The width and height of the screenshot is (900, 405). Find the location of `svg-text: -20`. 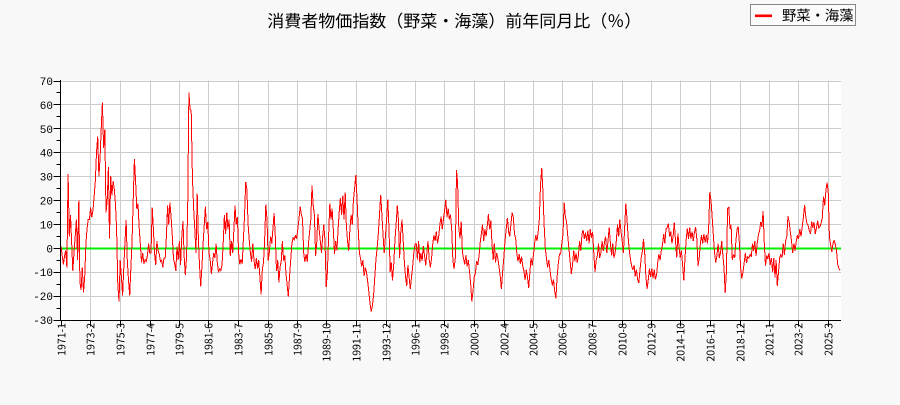

svg-text: -20 is located at coordinates (43, 298).